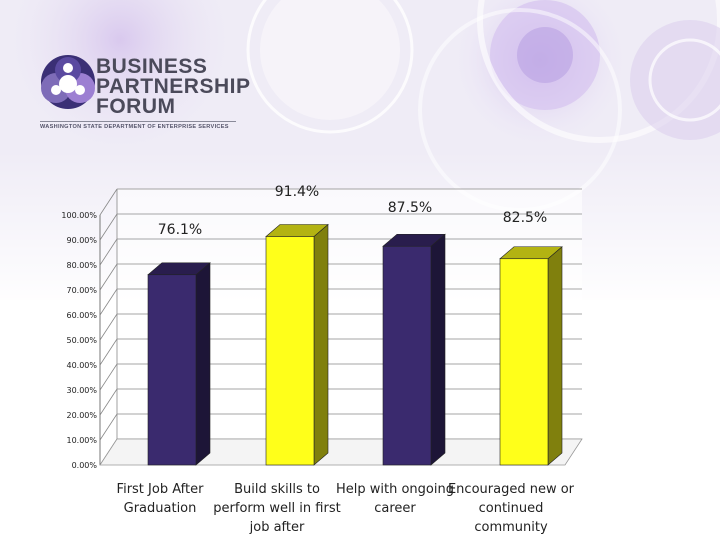 This screenshot has height=540, width=720. What do you see at coordinates (525, 218) in the screenshot?
I see `data-label-4: 82.5%` at bounding box center [525, 218].